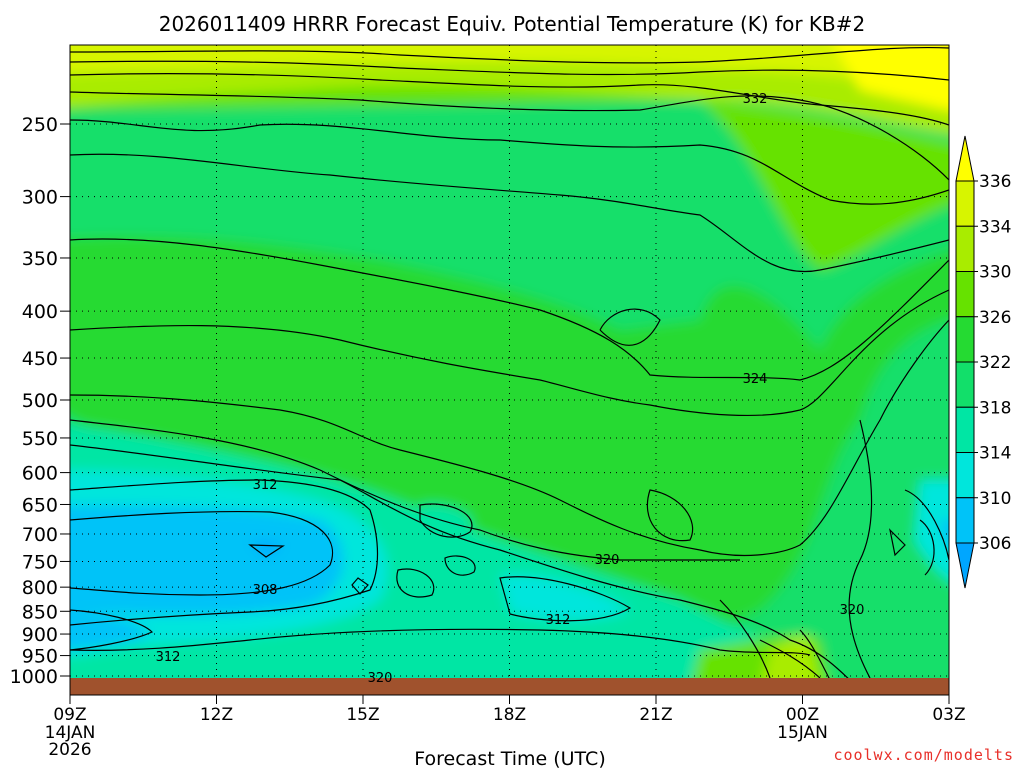 This screenshot has height=768, width=1024. I want to click on x-tick-sublabel: 2026, so click(69, 750).